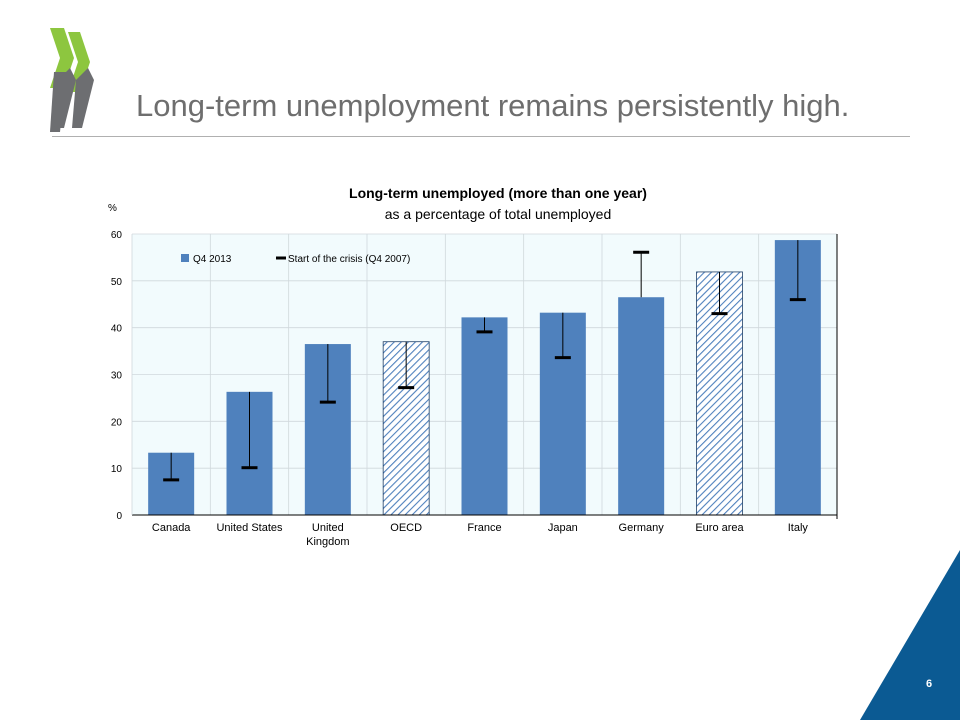 The height and width of the screenshot is (720, 960). Describe the element at coordinates (798, 528) in the screenshot. I see `x-tick-label: Italy` at that location.